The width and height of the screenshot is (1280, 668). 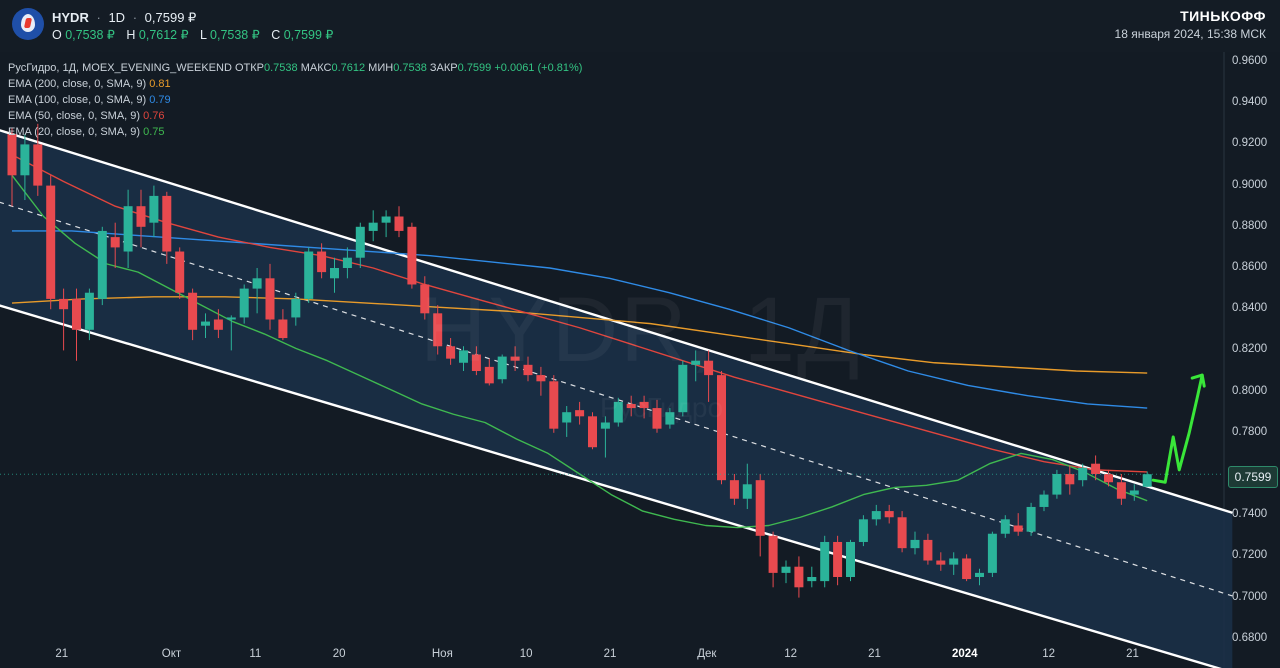 What do you see at coordinates (131, 35) in the screenshot?
I see `ohlc-high-label: H` at bounding box center [131, 35].